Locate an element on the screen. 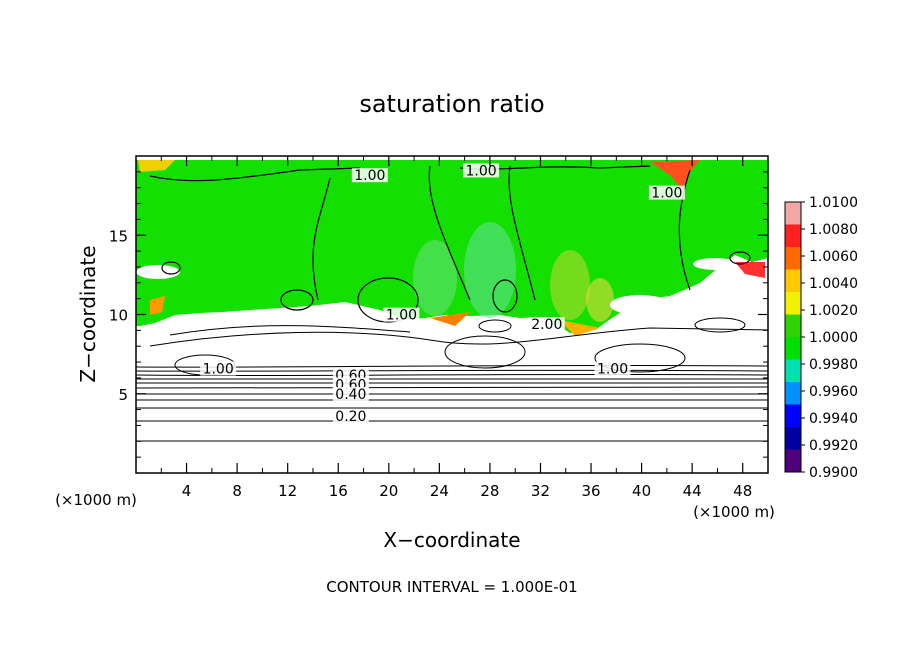  x-tick-label: 20 is located at coordinates (388, 491).